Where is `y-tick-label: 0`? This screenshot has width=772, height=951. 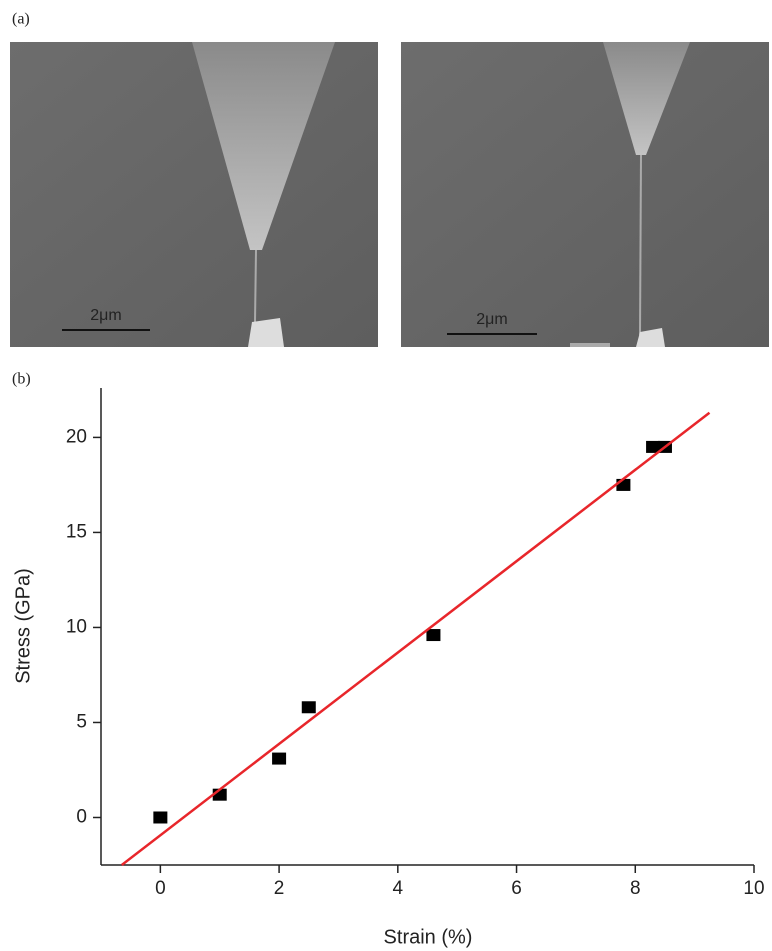 y-tick-label: 0 is located at coordinates (81, 817).